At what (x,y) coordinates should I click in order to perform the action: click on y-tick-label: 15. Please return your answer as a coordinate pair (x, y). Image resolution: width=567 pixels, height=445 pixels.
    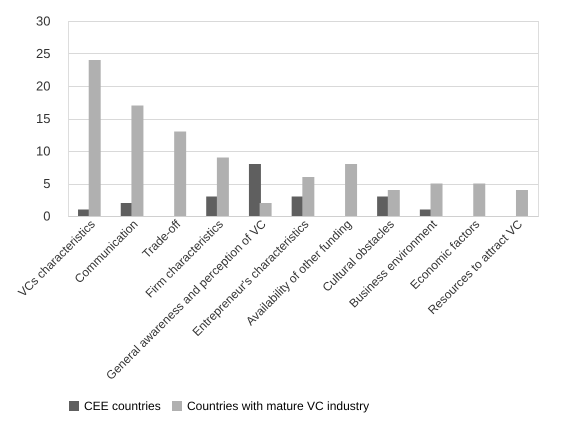
    Looking at the image, I should click on (43, 118).